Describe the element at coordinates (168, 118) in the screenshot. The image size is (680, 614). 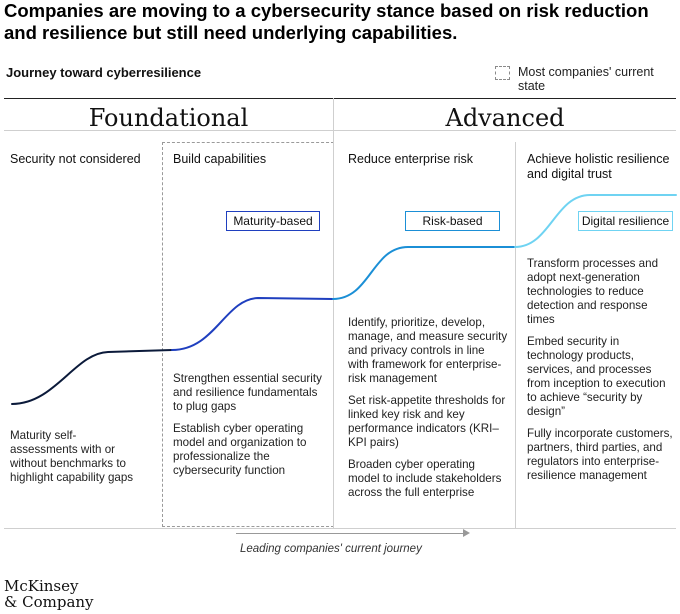
I see `phase-foundational: Foundational` at that location.